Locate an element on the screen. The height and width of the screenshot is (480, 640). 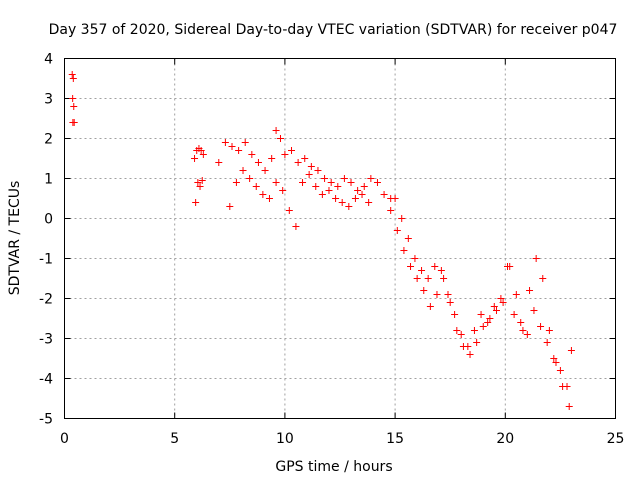
y-tick-label: -3 is located at coordinates (46, 340).